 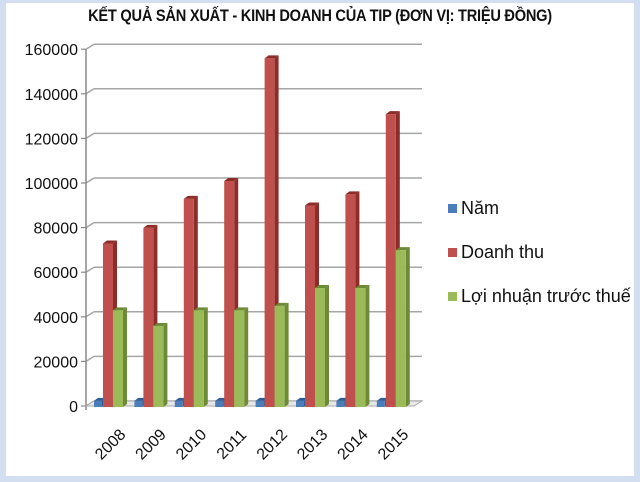 I want to click on legend-swatch-blue-icon, so click(x=452, y=208).